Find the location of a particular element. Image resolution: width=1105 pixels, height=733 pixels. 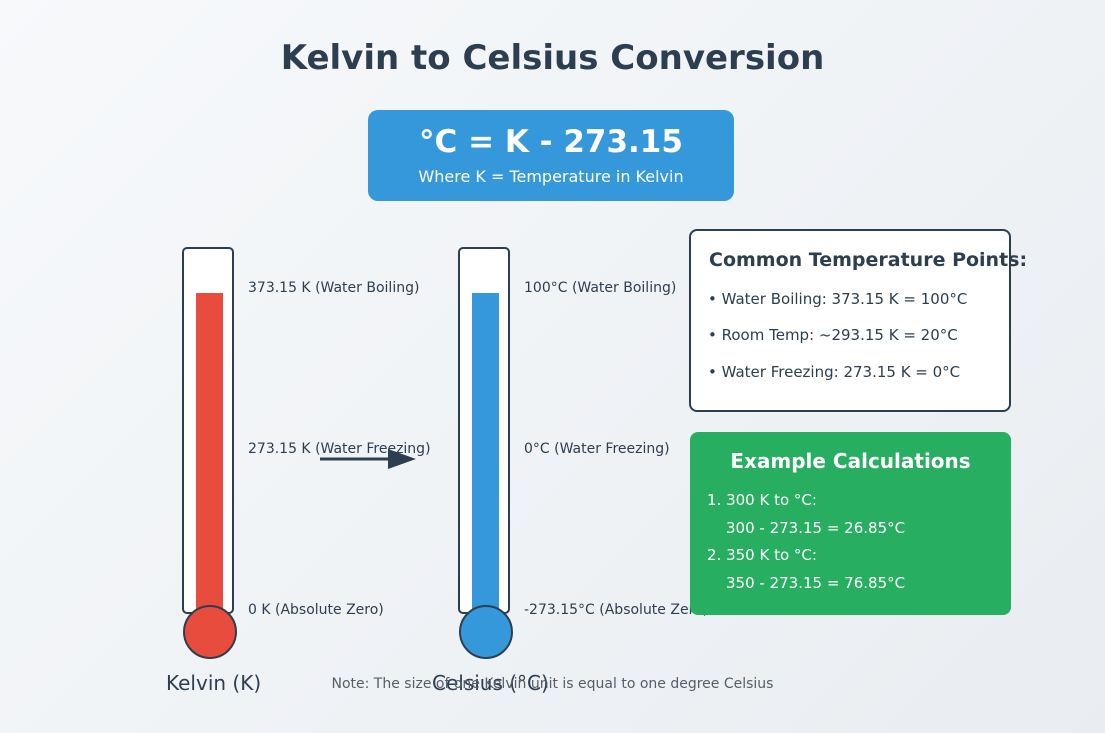

common-point-item: • Water Freezing: 273.15 K = 0°C is located at coordinates (834, 372).